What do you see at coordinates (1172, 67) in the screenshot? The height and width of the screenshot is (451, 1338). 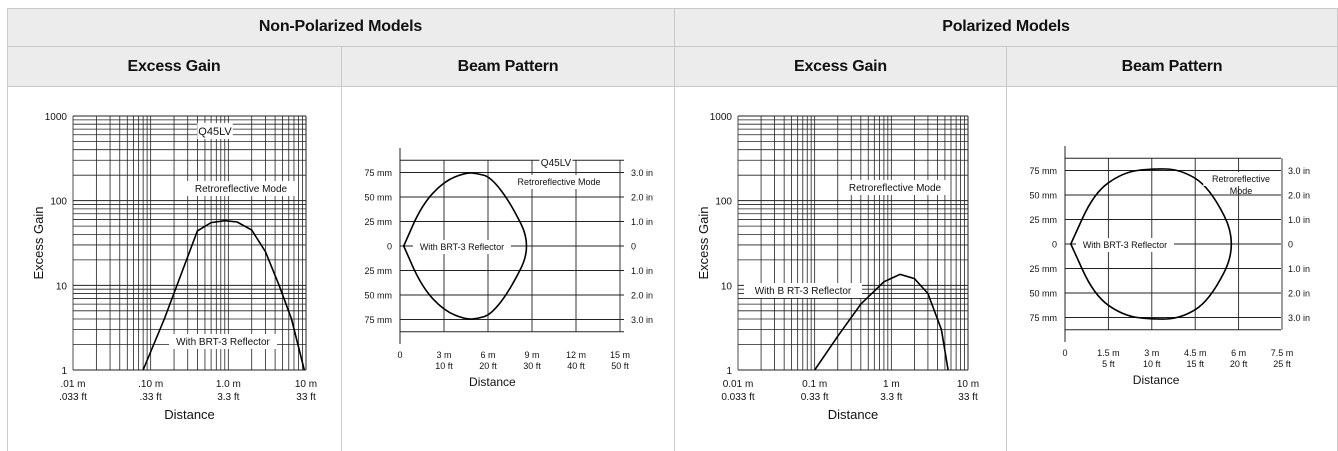 I see `p-beam-pattern-header: Beam Pattern` at bounding box center [1172, 67].